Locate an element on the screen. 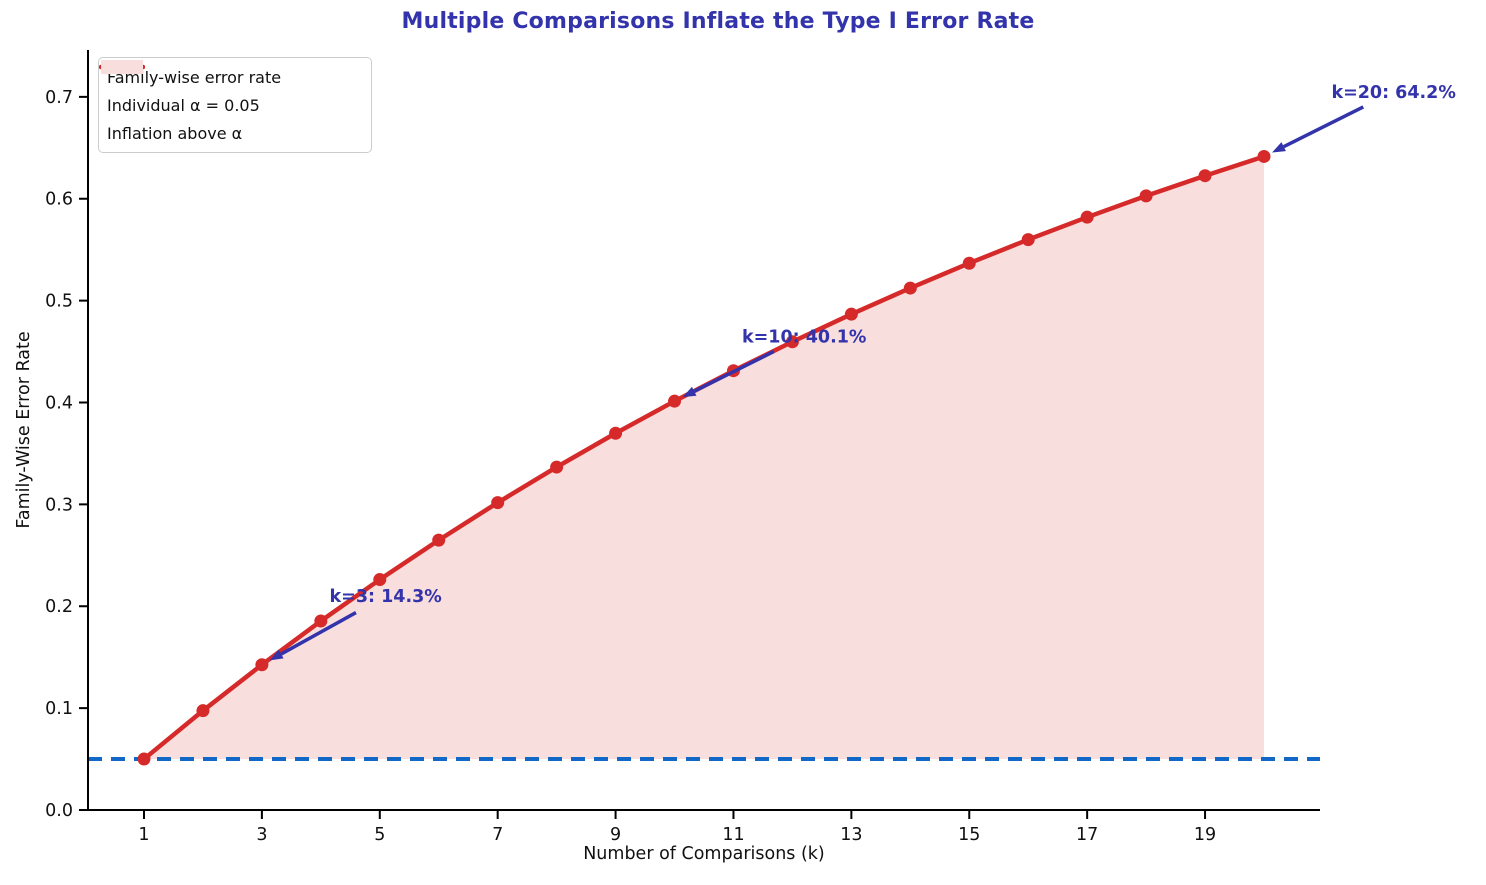  annotation-label: k=20: 64.2% is located at coordinates (1393, 93).